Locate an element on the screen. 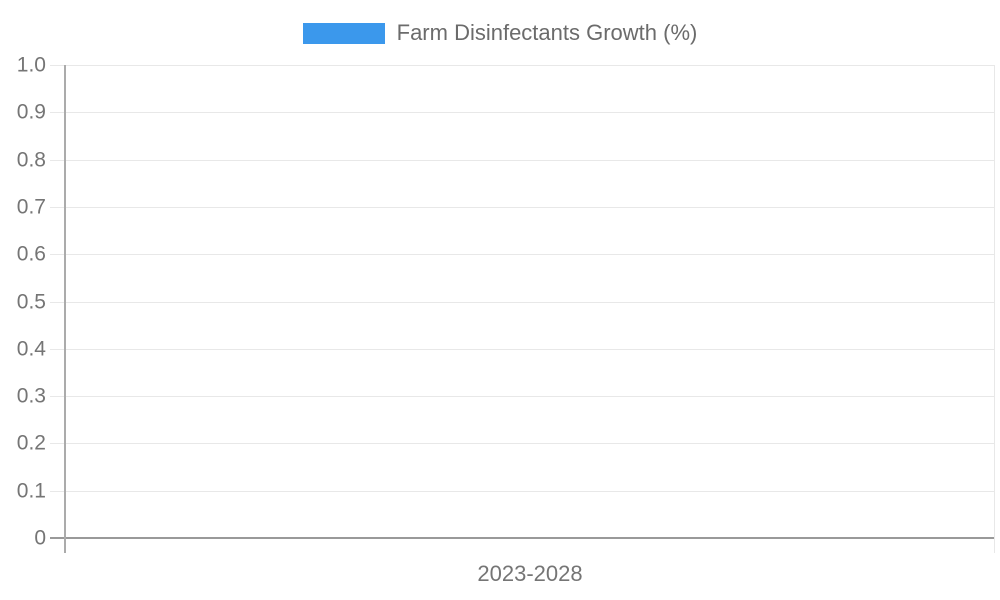 The image size is (1000, 600). gridline-0.3 is located at coordinates (522, 397).